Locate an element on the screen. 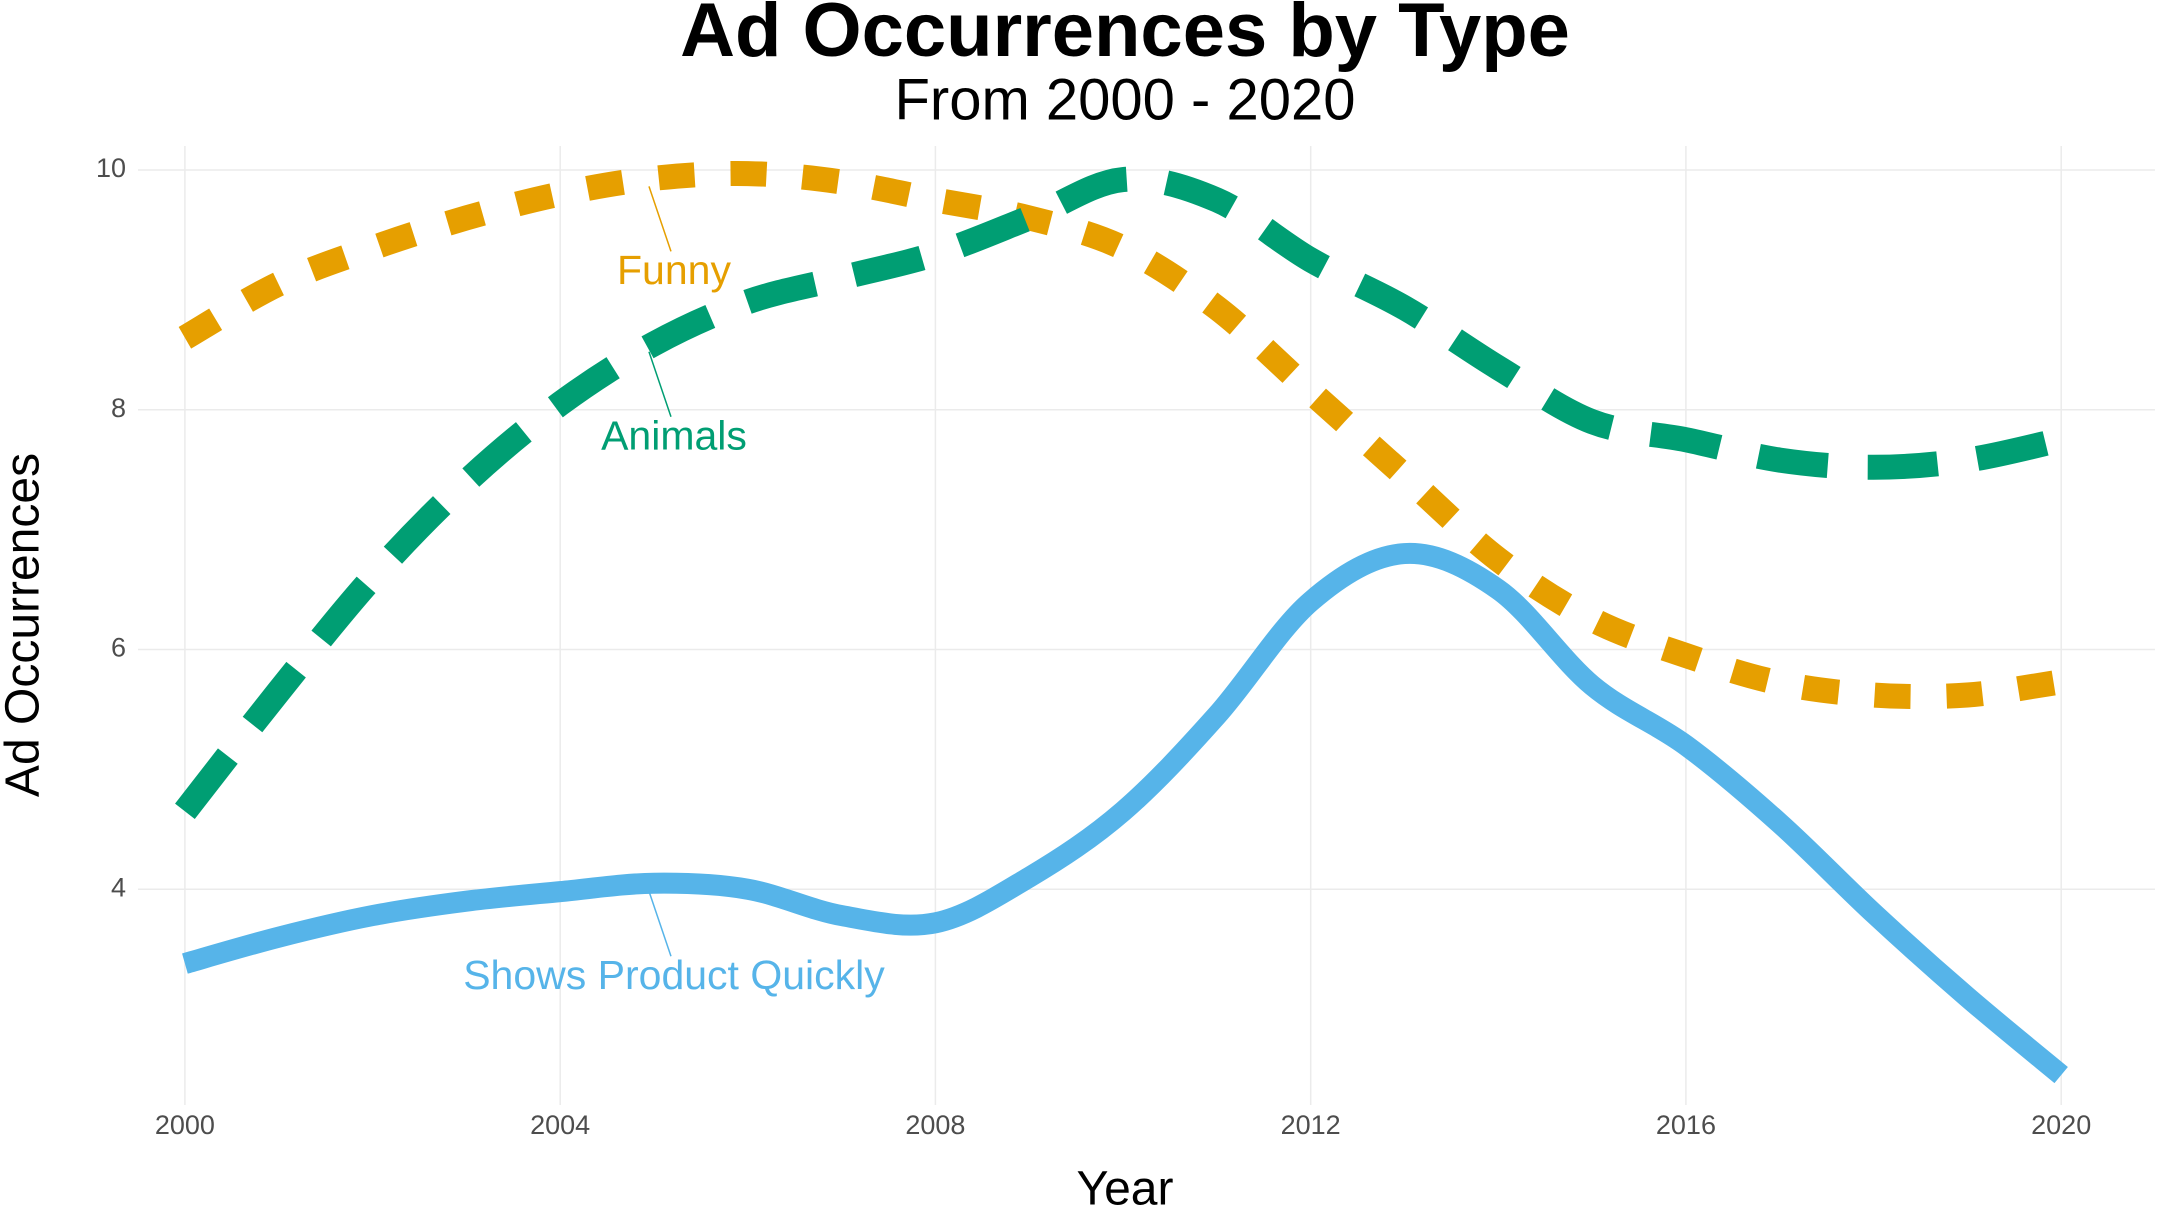 The width and height of the screenshot is (2160, 1224). series-label: Funny is located at coordinates (674, 270).